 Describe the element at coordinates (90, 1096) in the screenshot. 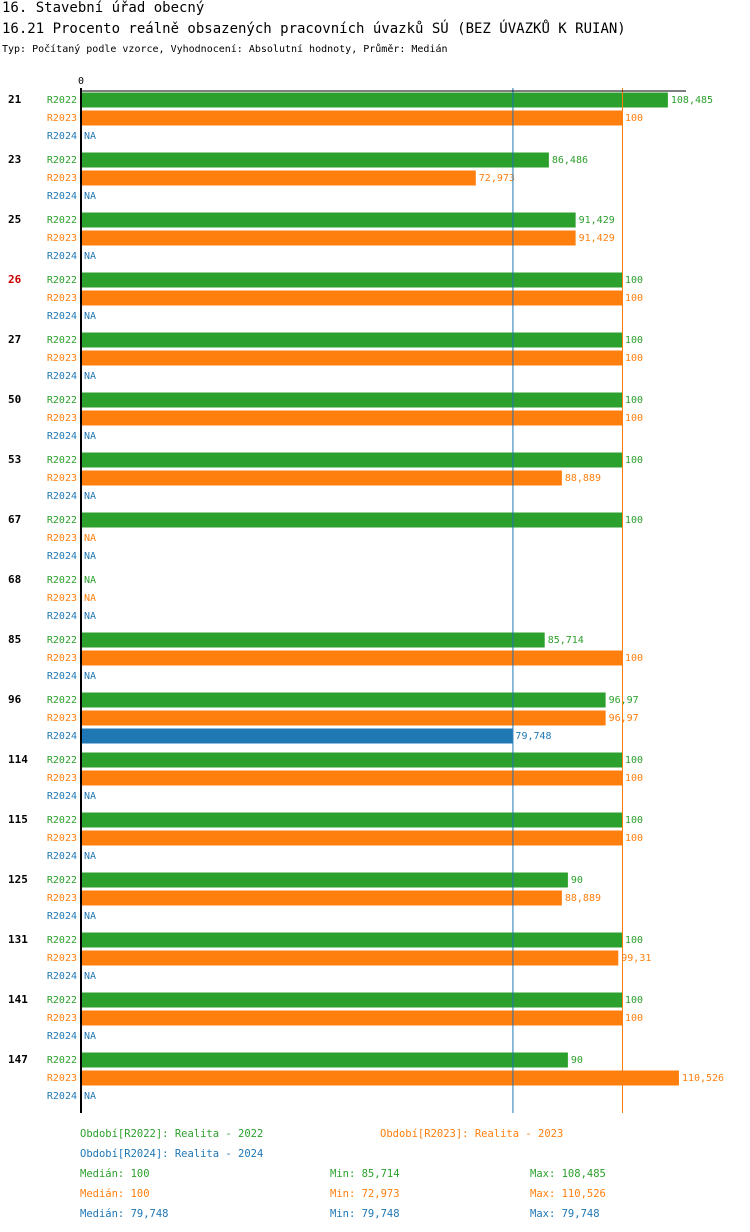

I see `na-label-147-R2024: NA` at that location.